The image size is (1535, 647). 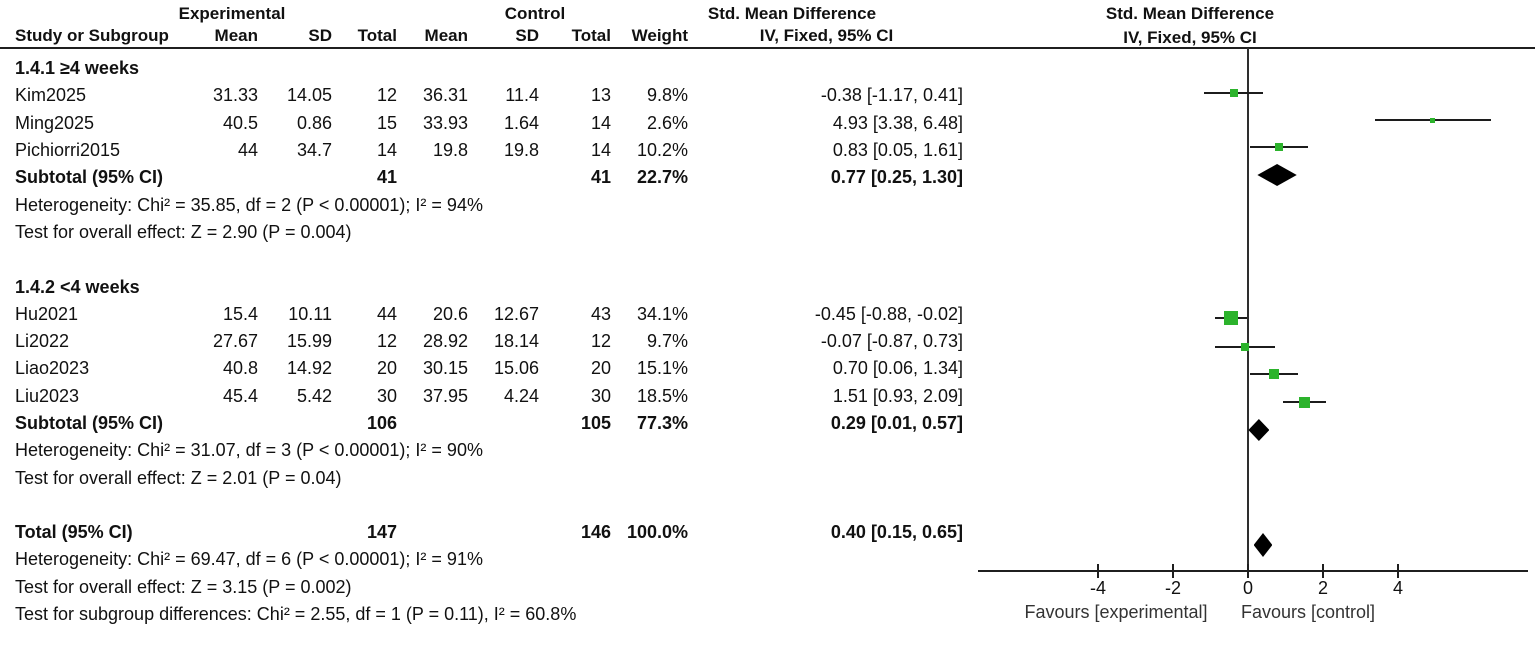 What do you see at coordinates (1248, 588) in the screenshot?
I see `axis-tick-label: 0` at bounding box center [1248, 588].